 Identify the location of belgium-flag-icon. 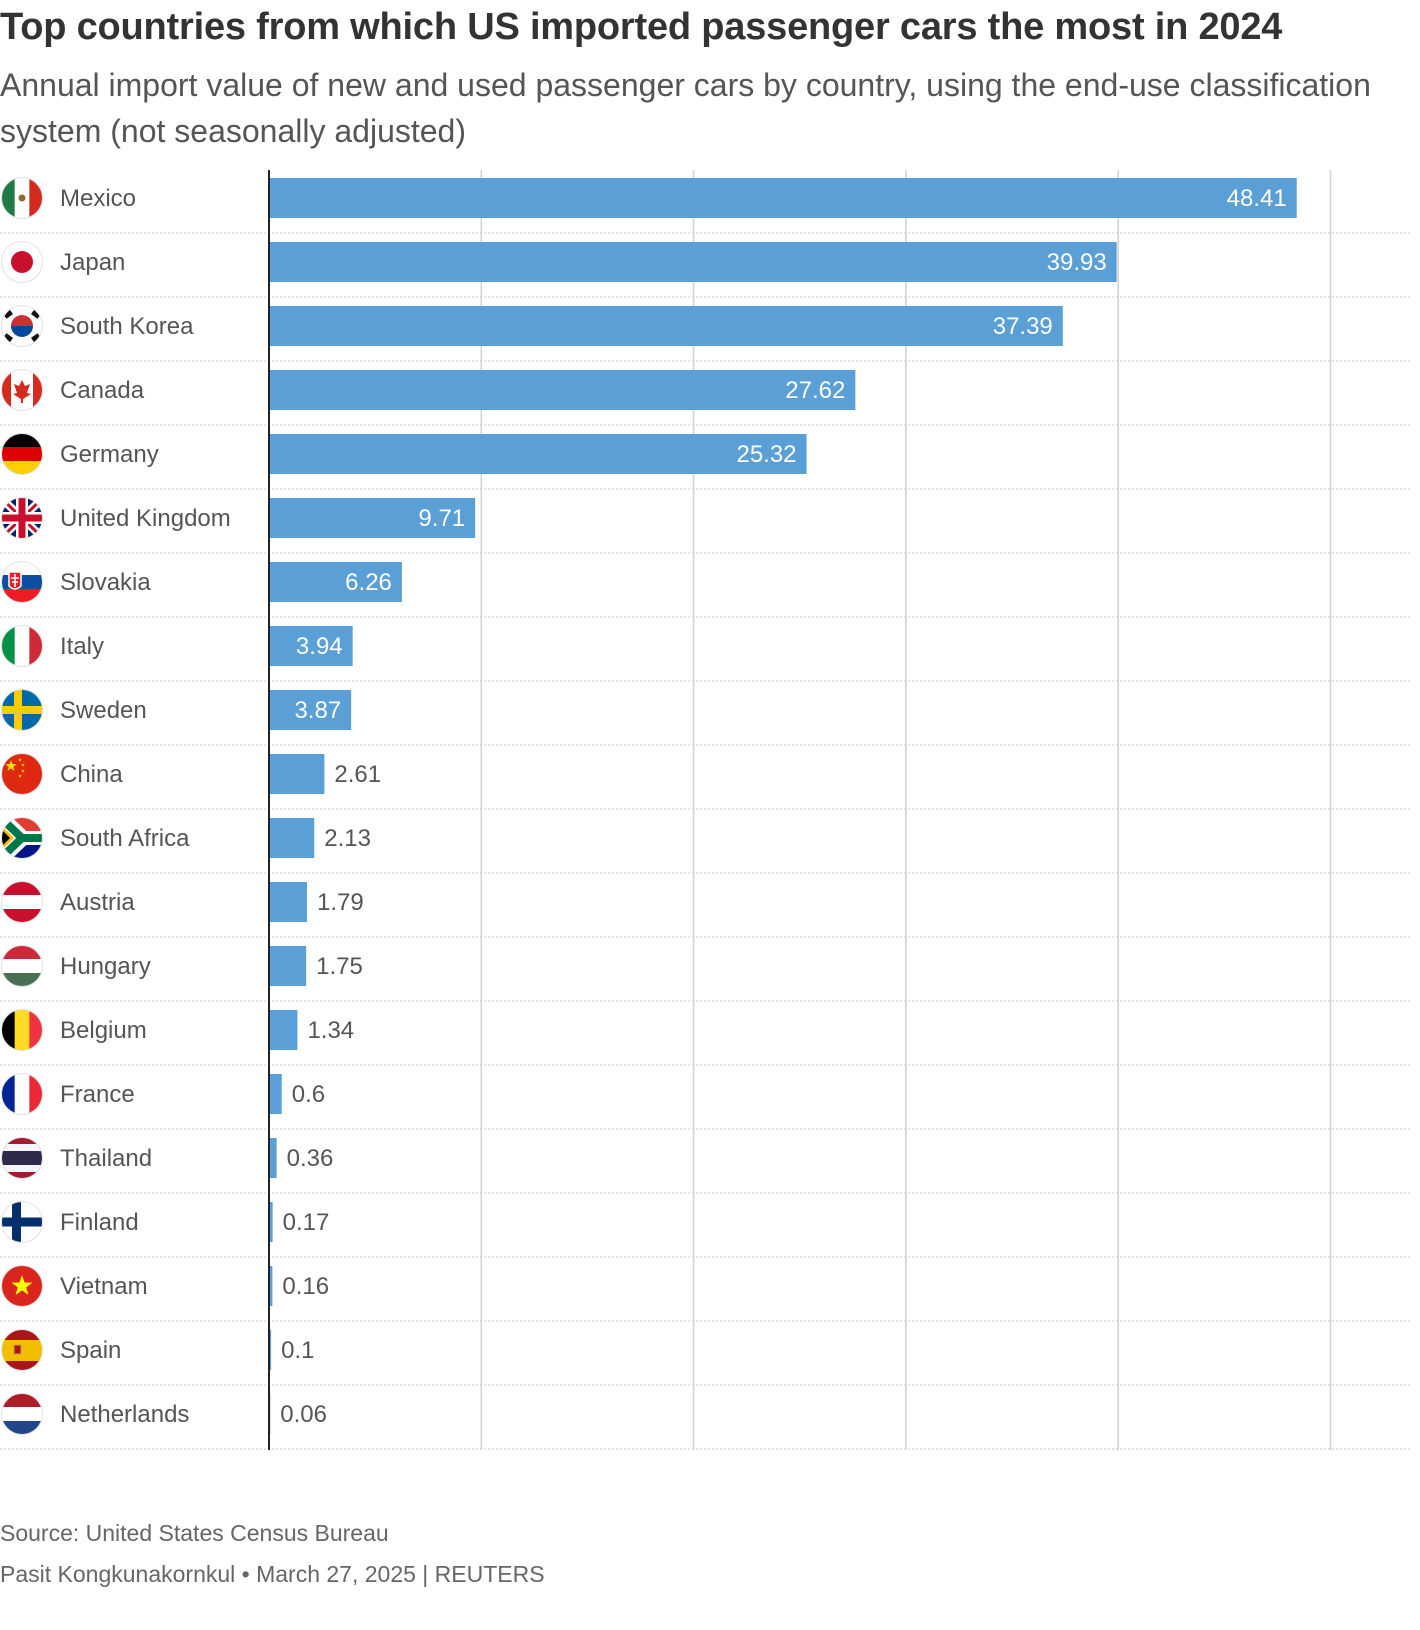
(22, 1030).